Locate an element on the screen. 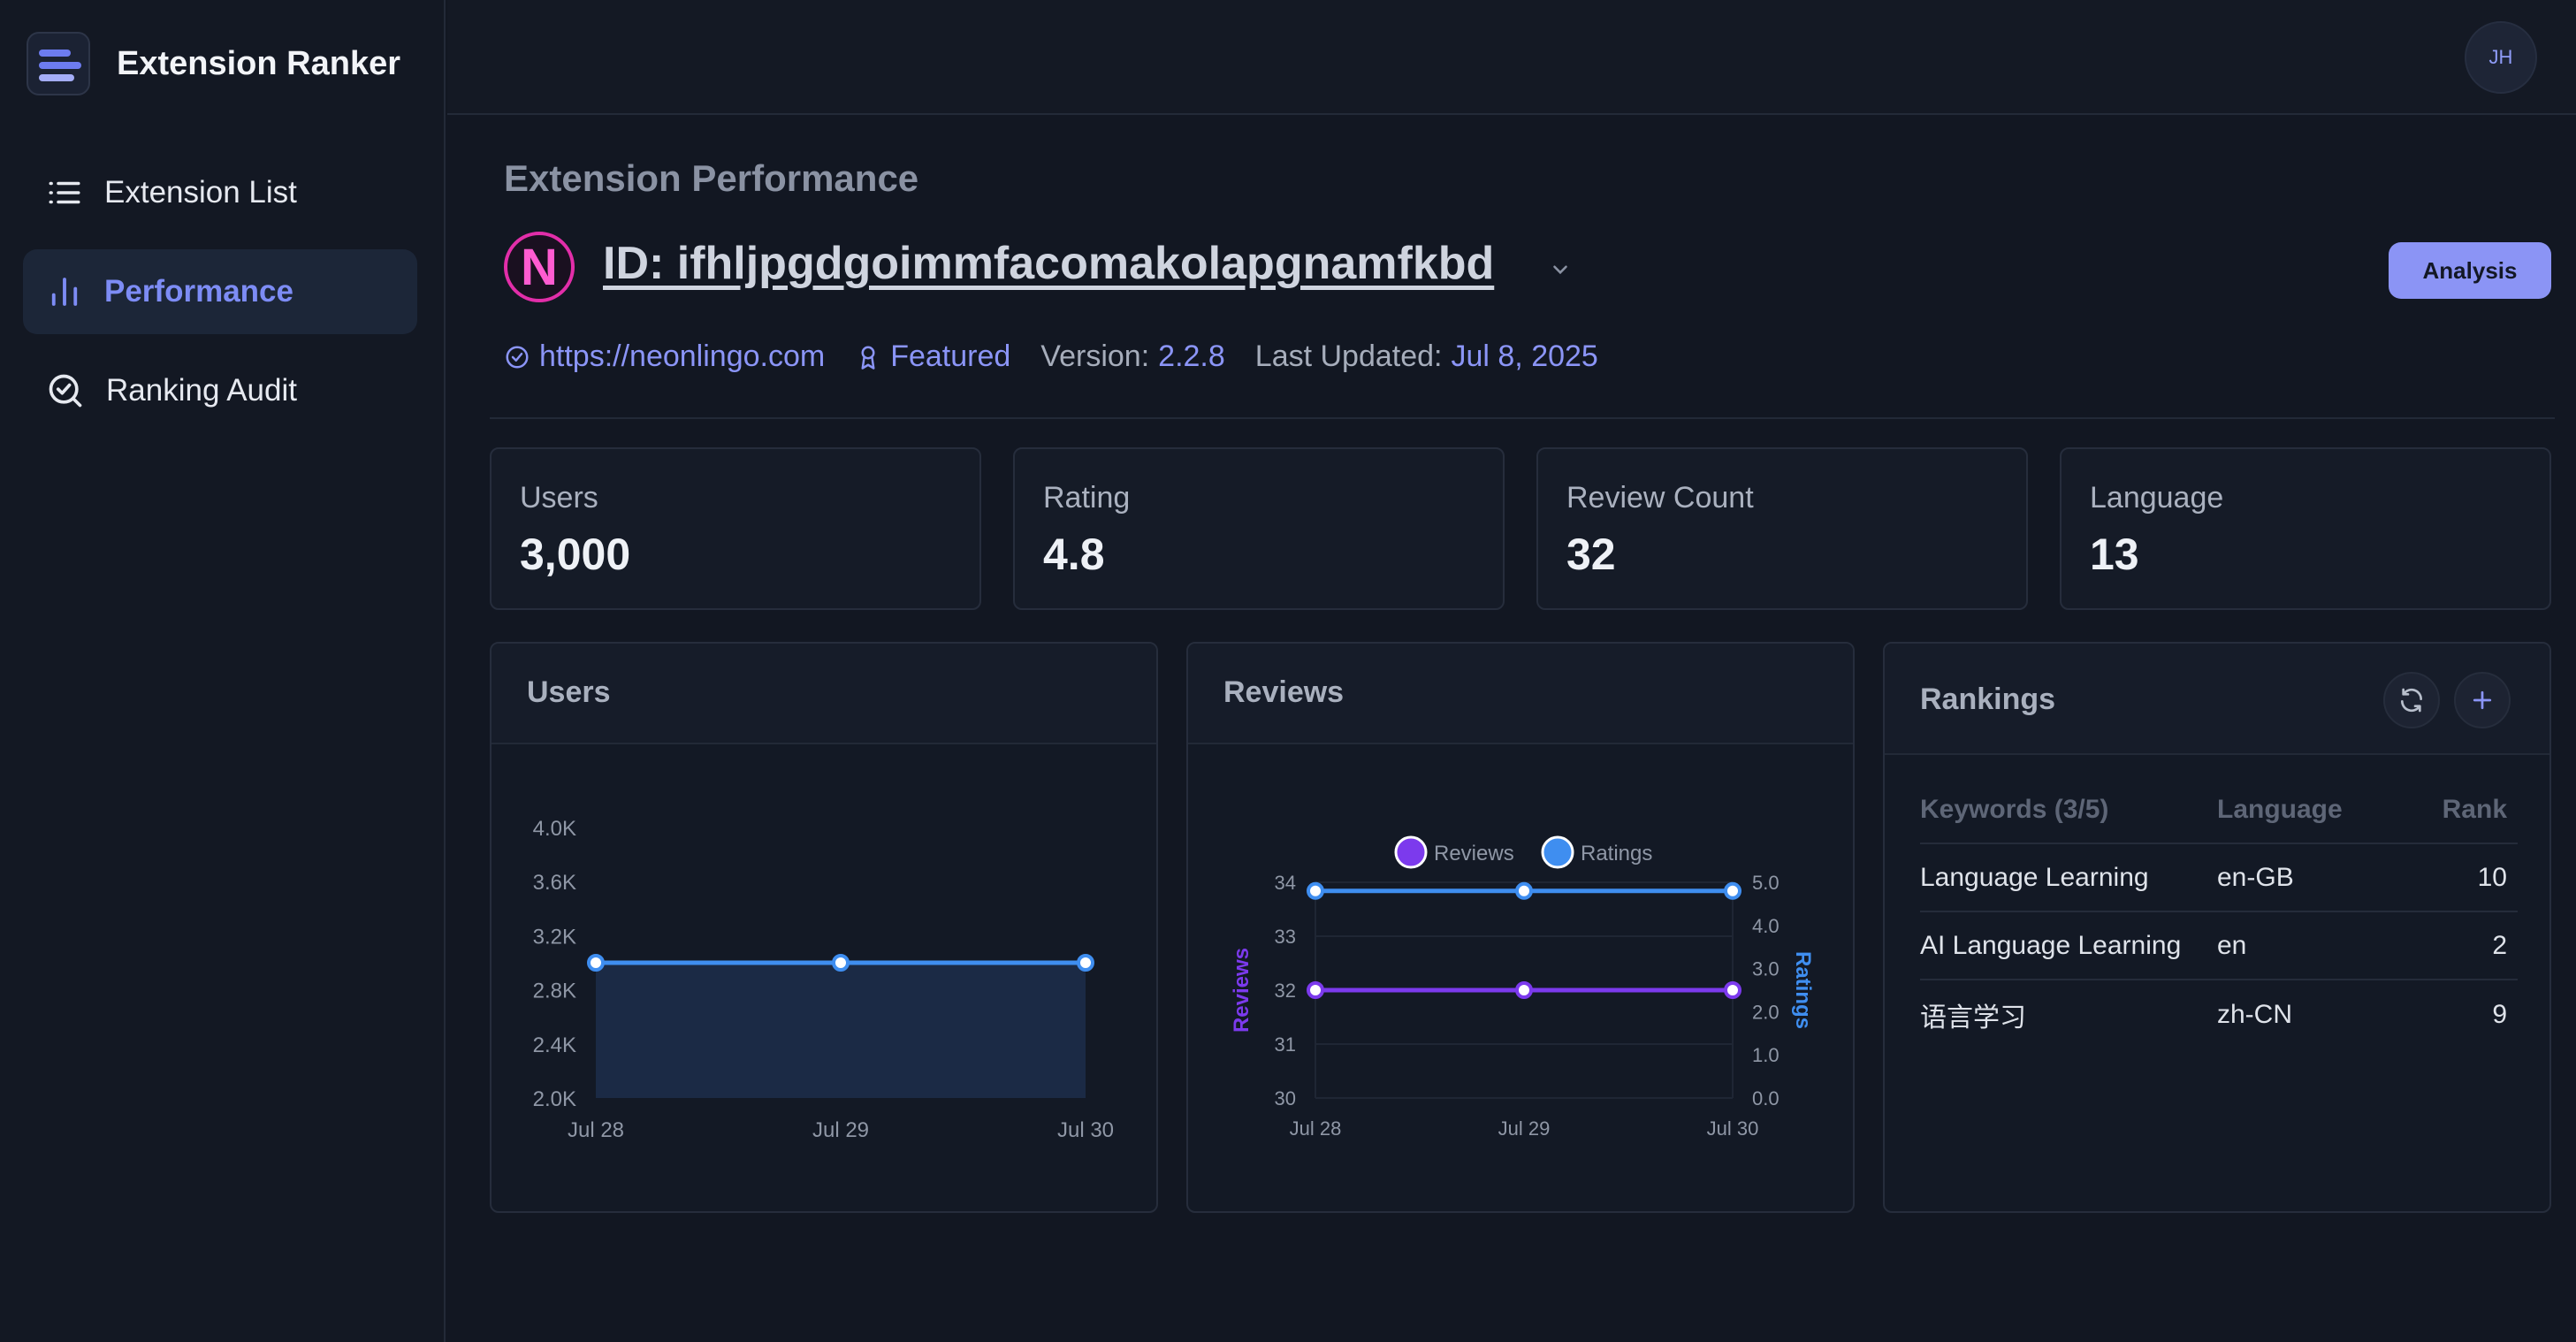 The height and width of the screenshot is (1342, 2576). y-tick-label: 33 is located at coordinates (1285, 937).